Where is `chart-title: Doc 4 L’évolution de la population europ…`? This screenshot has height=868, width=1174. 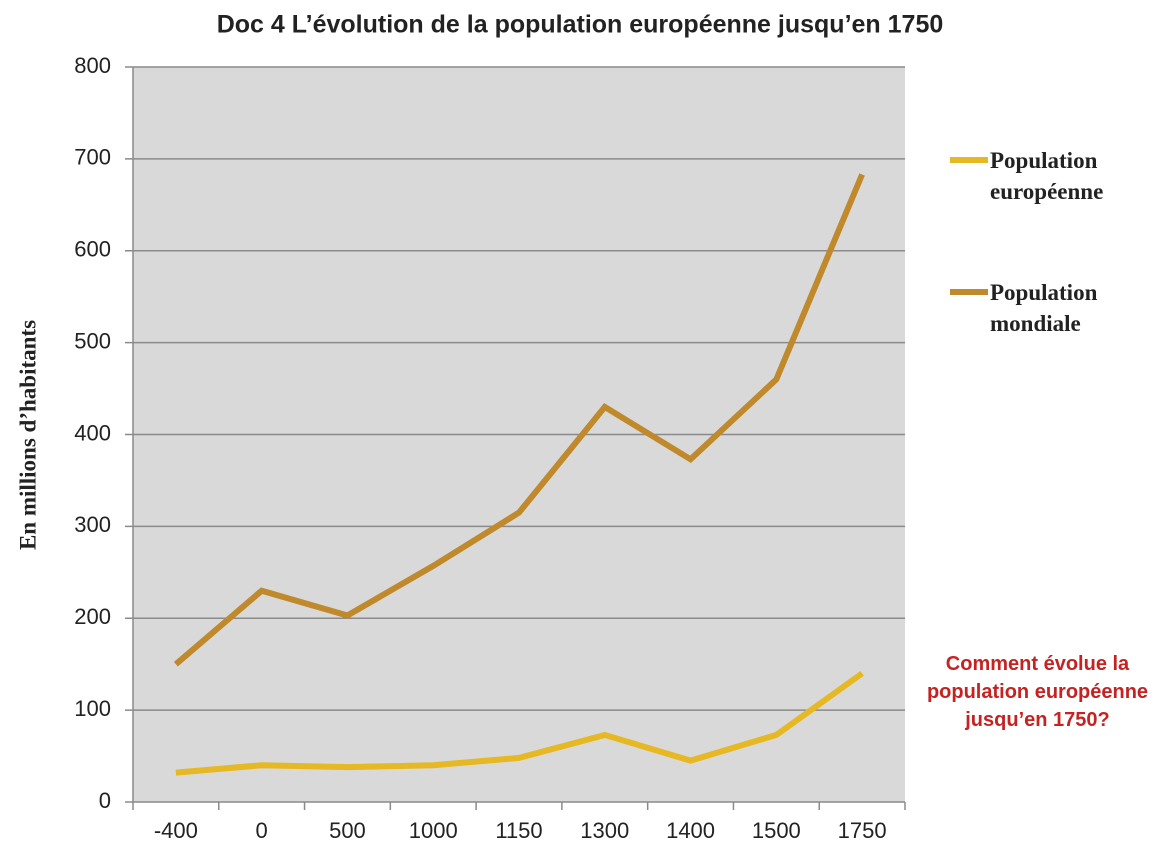 chart-title: Doc 4 L’évolution de la population europ… is located at coordinates (580, 25).